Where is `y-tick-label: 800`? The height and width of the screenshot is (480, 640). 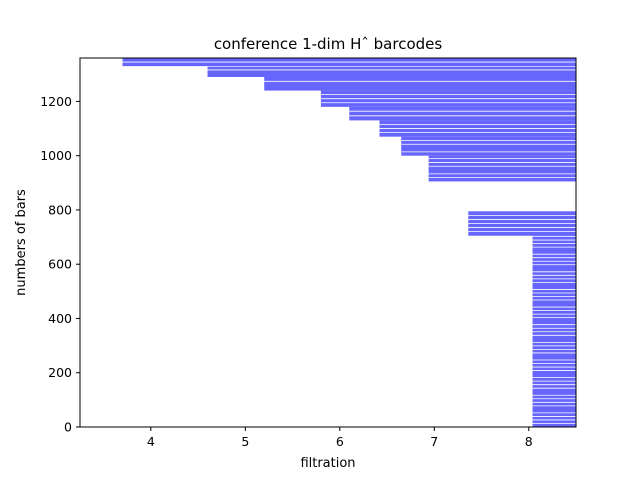
y-tick-label: 800 is located at coordinates (60, 209).